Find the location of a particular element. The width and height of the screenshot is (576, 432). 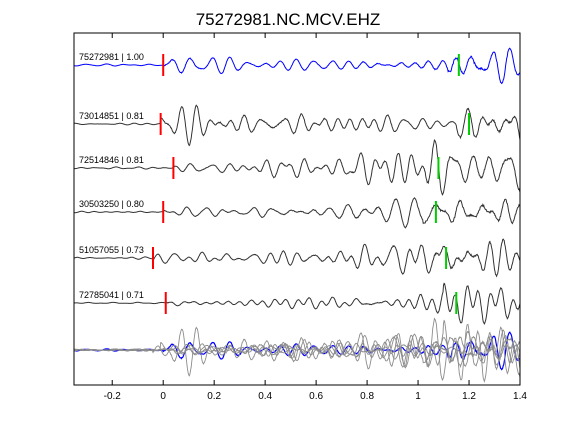

trace-label-5: 72785041 | 0.71 is located at coordinates (111, 295).